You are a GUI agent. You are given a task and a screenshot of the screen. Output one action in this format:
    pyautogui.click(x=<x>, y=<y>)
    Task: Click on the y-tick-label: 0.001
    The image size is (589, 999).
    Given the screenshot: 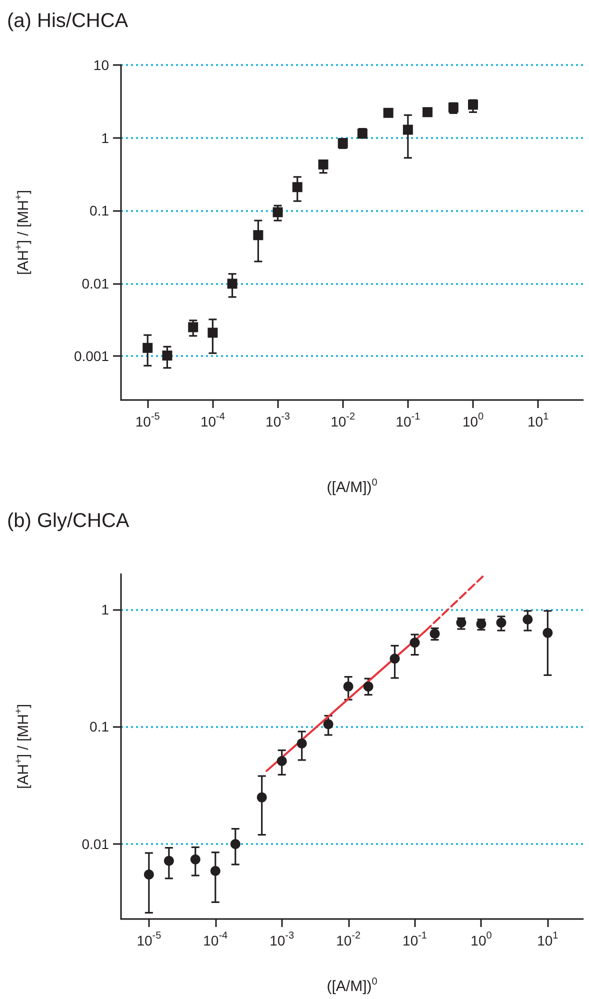 What is the action you would take?
    pyautogui.click(x=92, y=356)
    